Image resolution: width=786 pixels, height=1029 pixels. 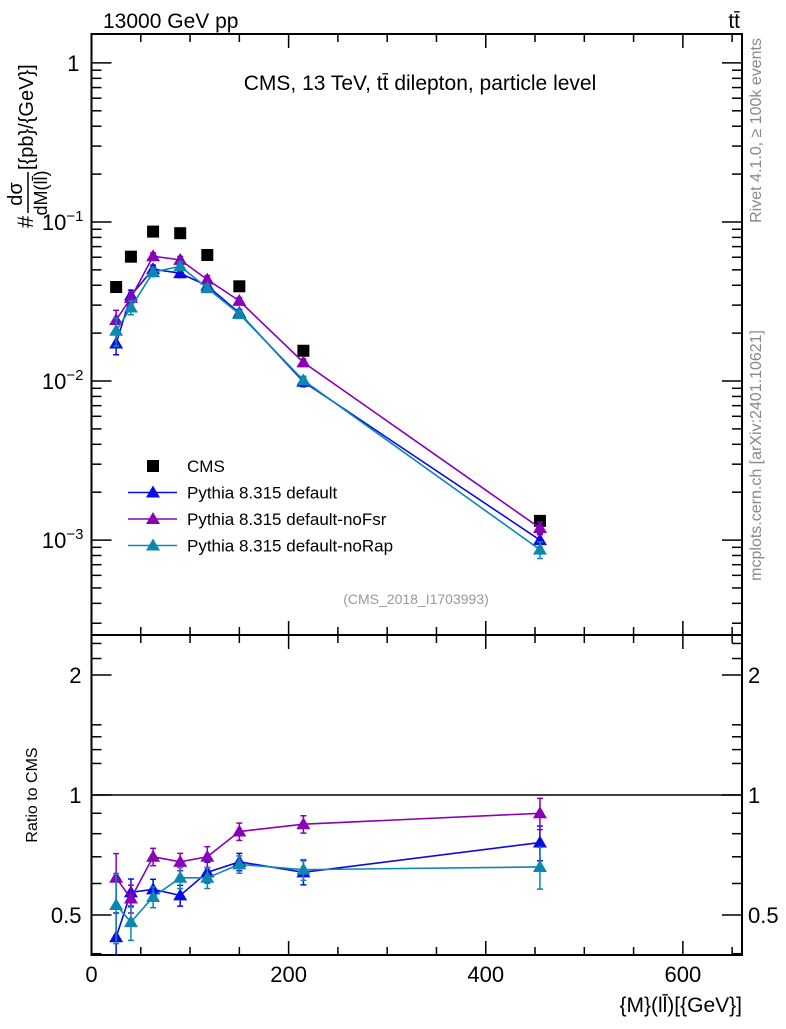 I want to click on y-label-prefix: #, so click(x=25, y=221).